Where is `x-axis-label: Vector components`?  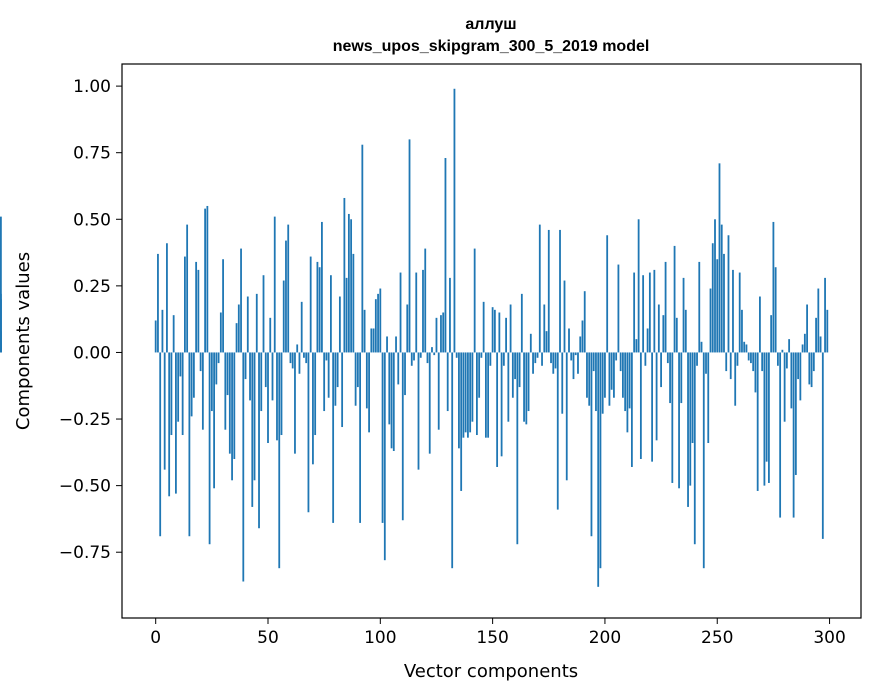
x-axis-label: Vector components is located at coordinates (491, 671).